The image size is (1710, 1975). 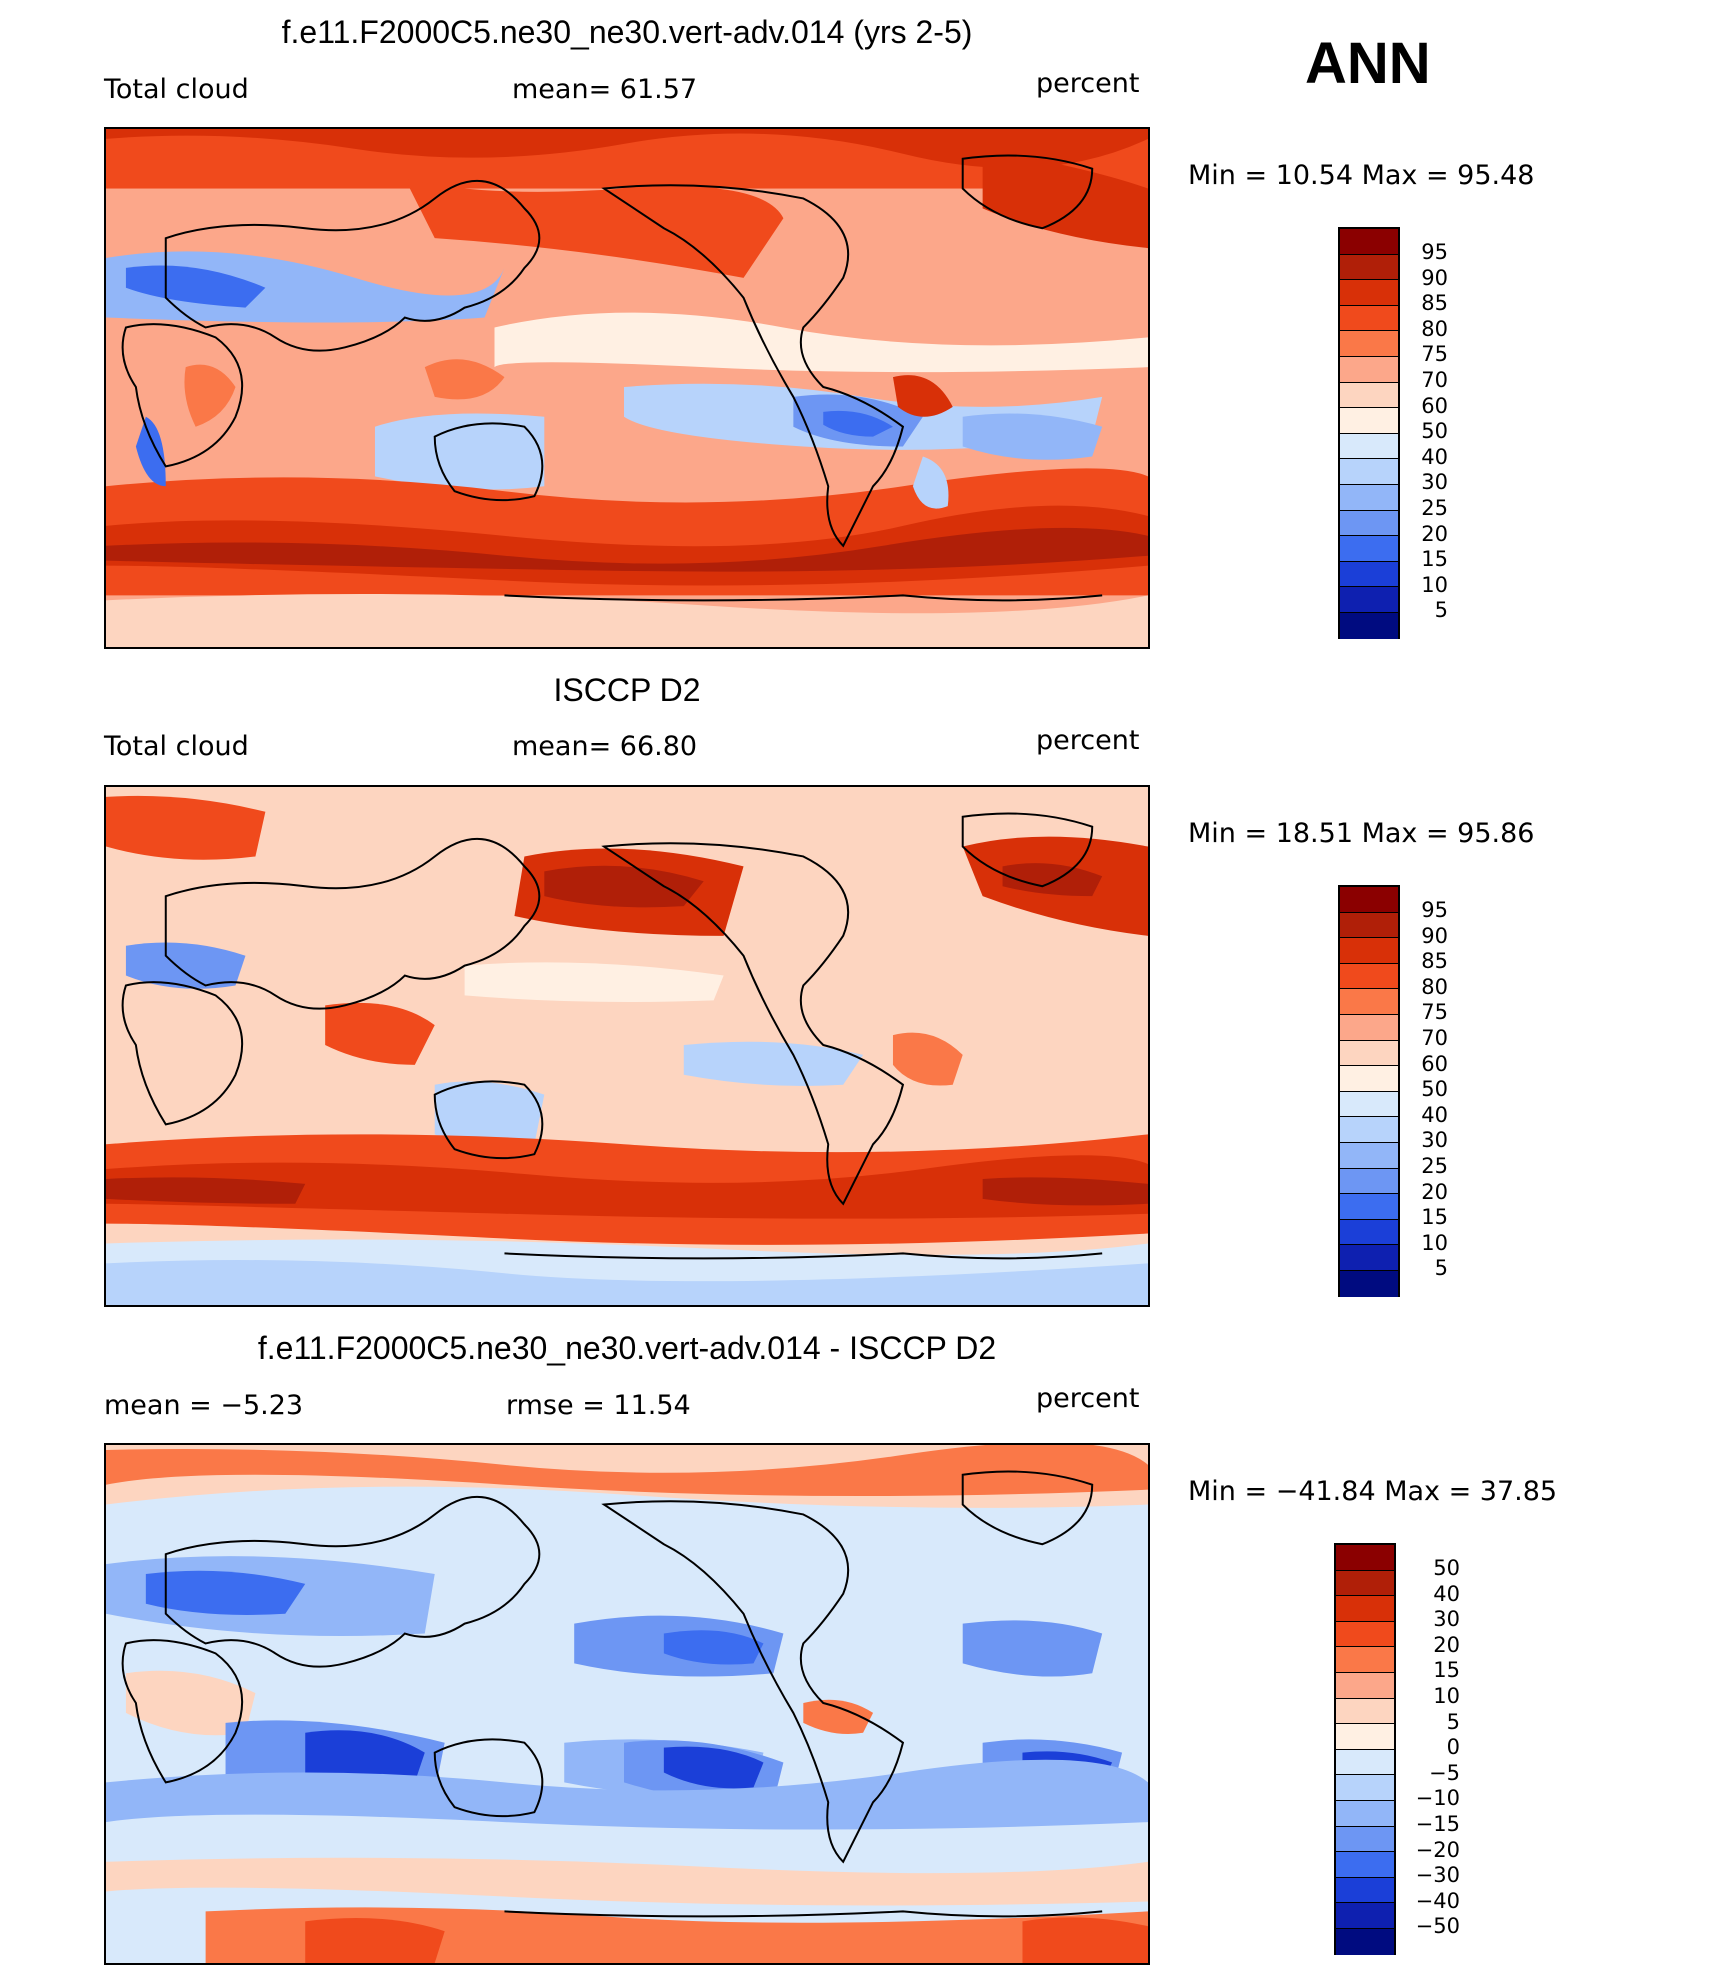 I want to click on colorbar-label: 85, so click(x=1434, y=961).